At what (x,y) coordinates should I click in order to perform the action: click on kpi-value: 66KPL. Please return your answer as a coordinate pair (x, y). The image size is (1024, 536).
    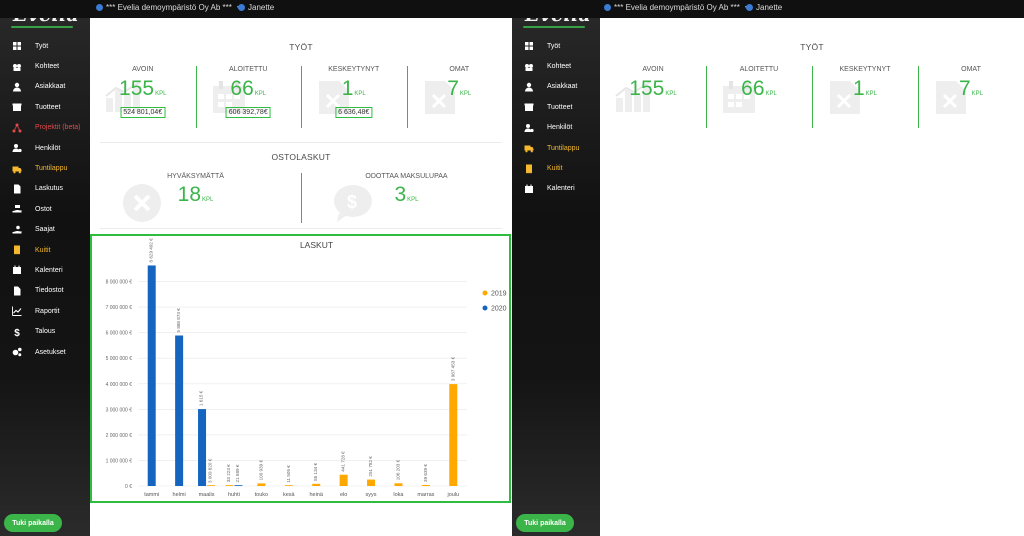
    Looking at the image, I should click on (248, 88).